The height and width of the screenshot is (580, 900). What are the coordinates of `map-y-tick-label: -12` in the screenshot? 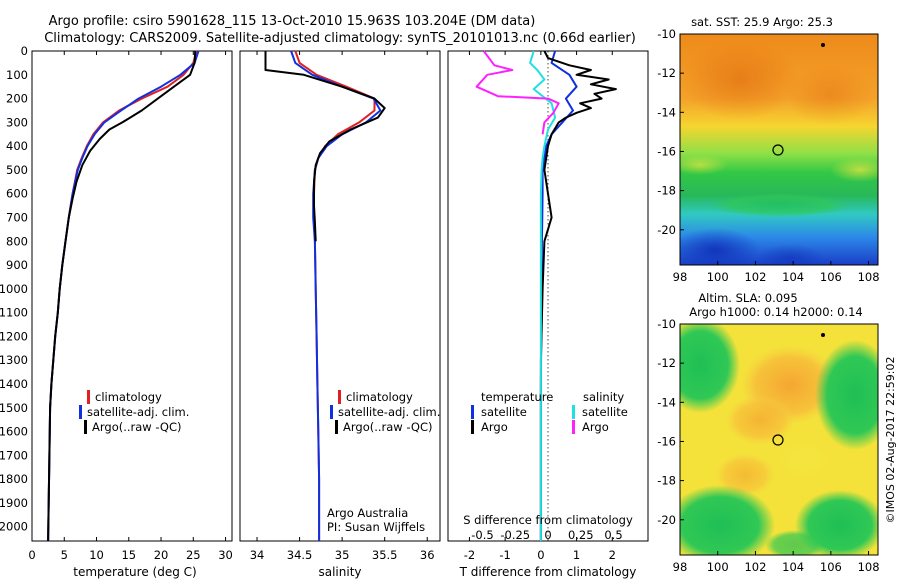 It's located at (666, 73).